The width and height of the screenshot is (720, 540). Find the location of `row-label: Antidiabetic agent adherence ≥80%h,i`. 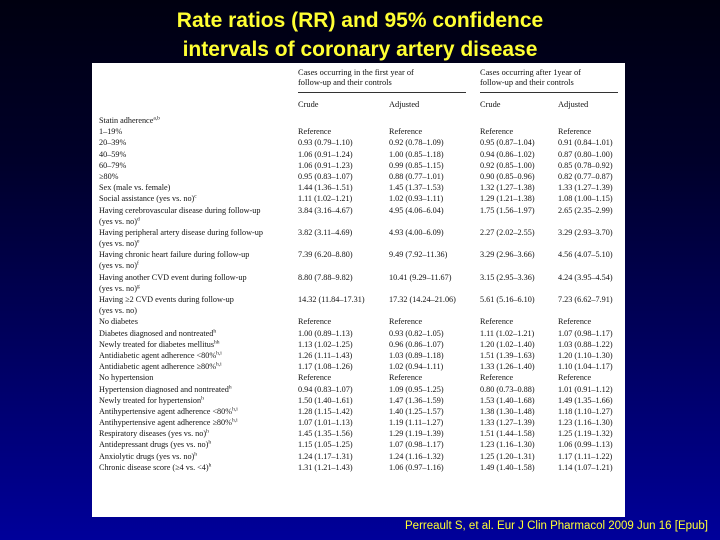

row-label: Antidiabetic agent adherence ≥80%h,i is located at coordinates (198, 366).